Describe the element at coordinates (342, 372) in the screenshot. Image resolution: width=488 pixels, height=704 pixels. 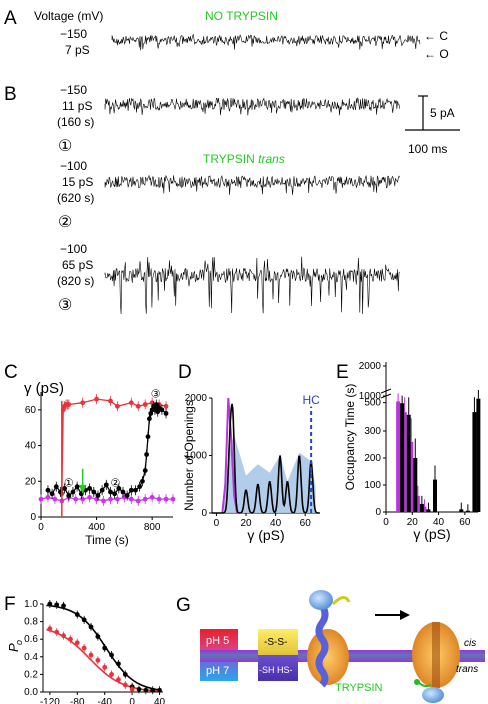
I see `panel-e-letter: E` at that location.